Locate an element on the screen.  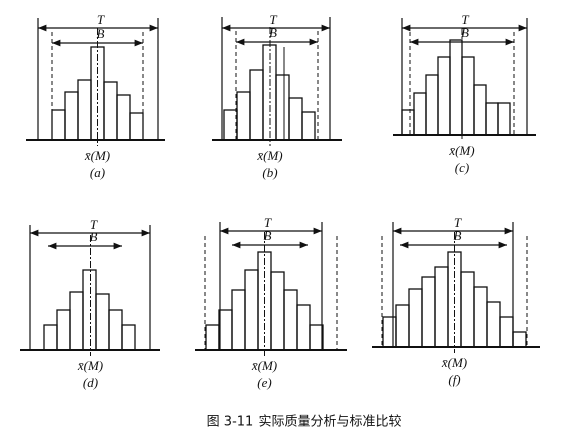
panel-label: (e) is located at coordinates (264, 382).